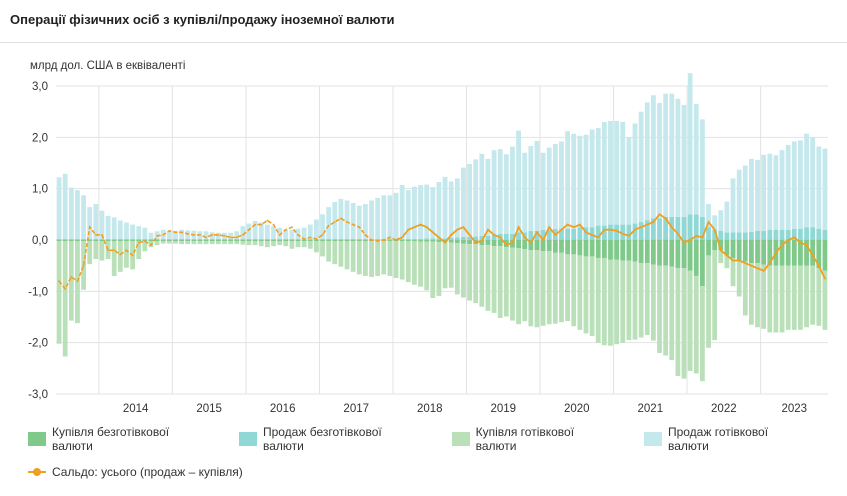 The width and height of the screenshot is (847, 496). Describe the element at coordinates (147, 472) in the screenshot. I see `legend-label-balance: Сальдо: усього (продаж – купівля)` at that location.